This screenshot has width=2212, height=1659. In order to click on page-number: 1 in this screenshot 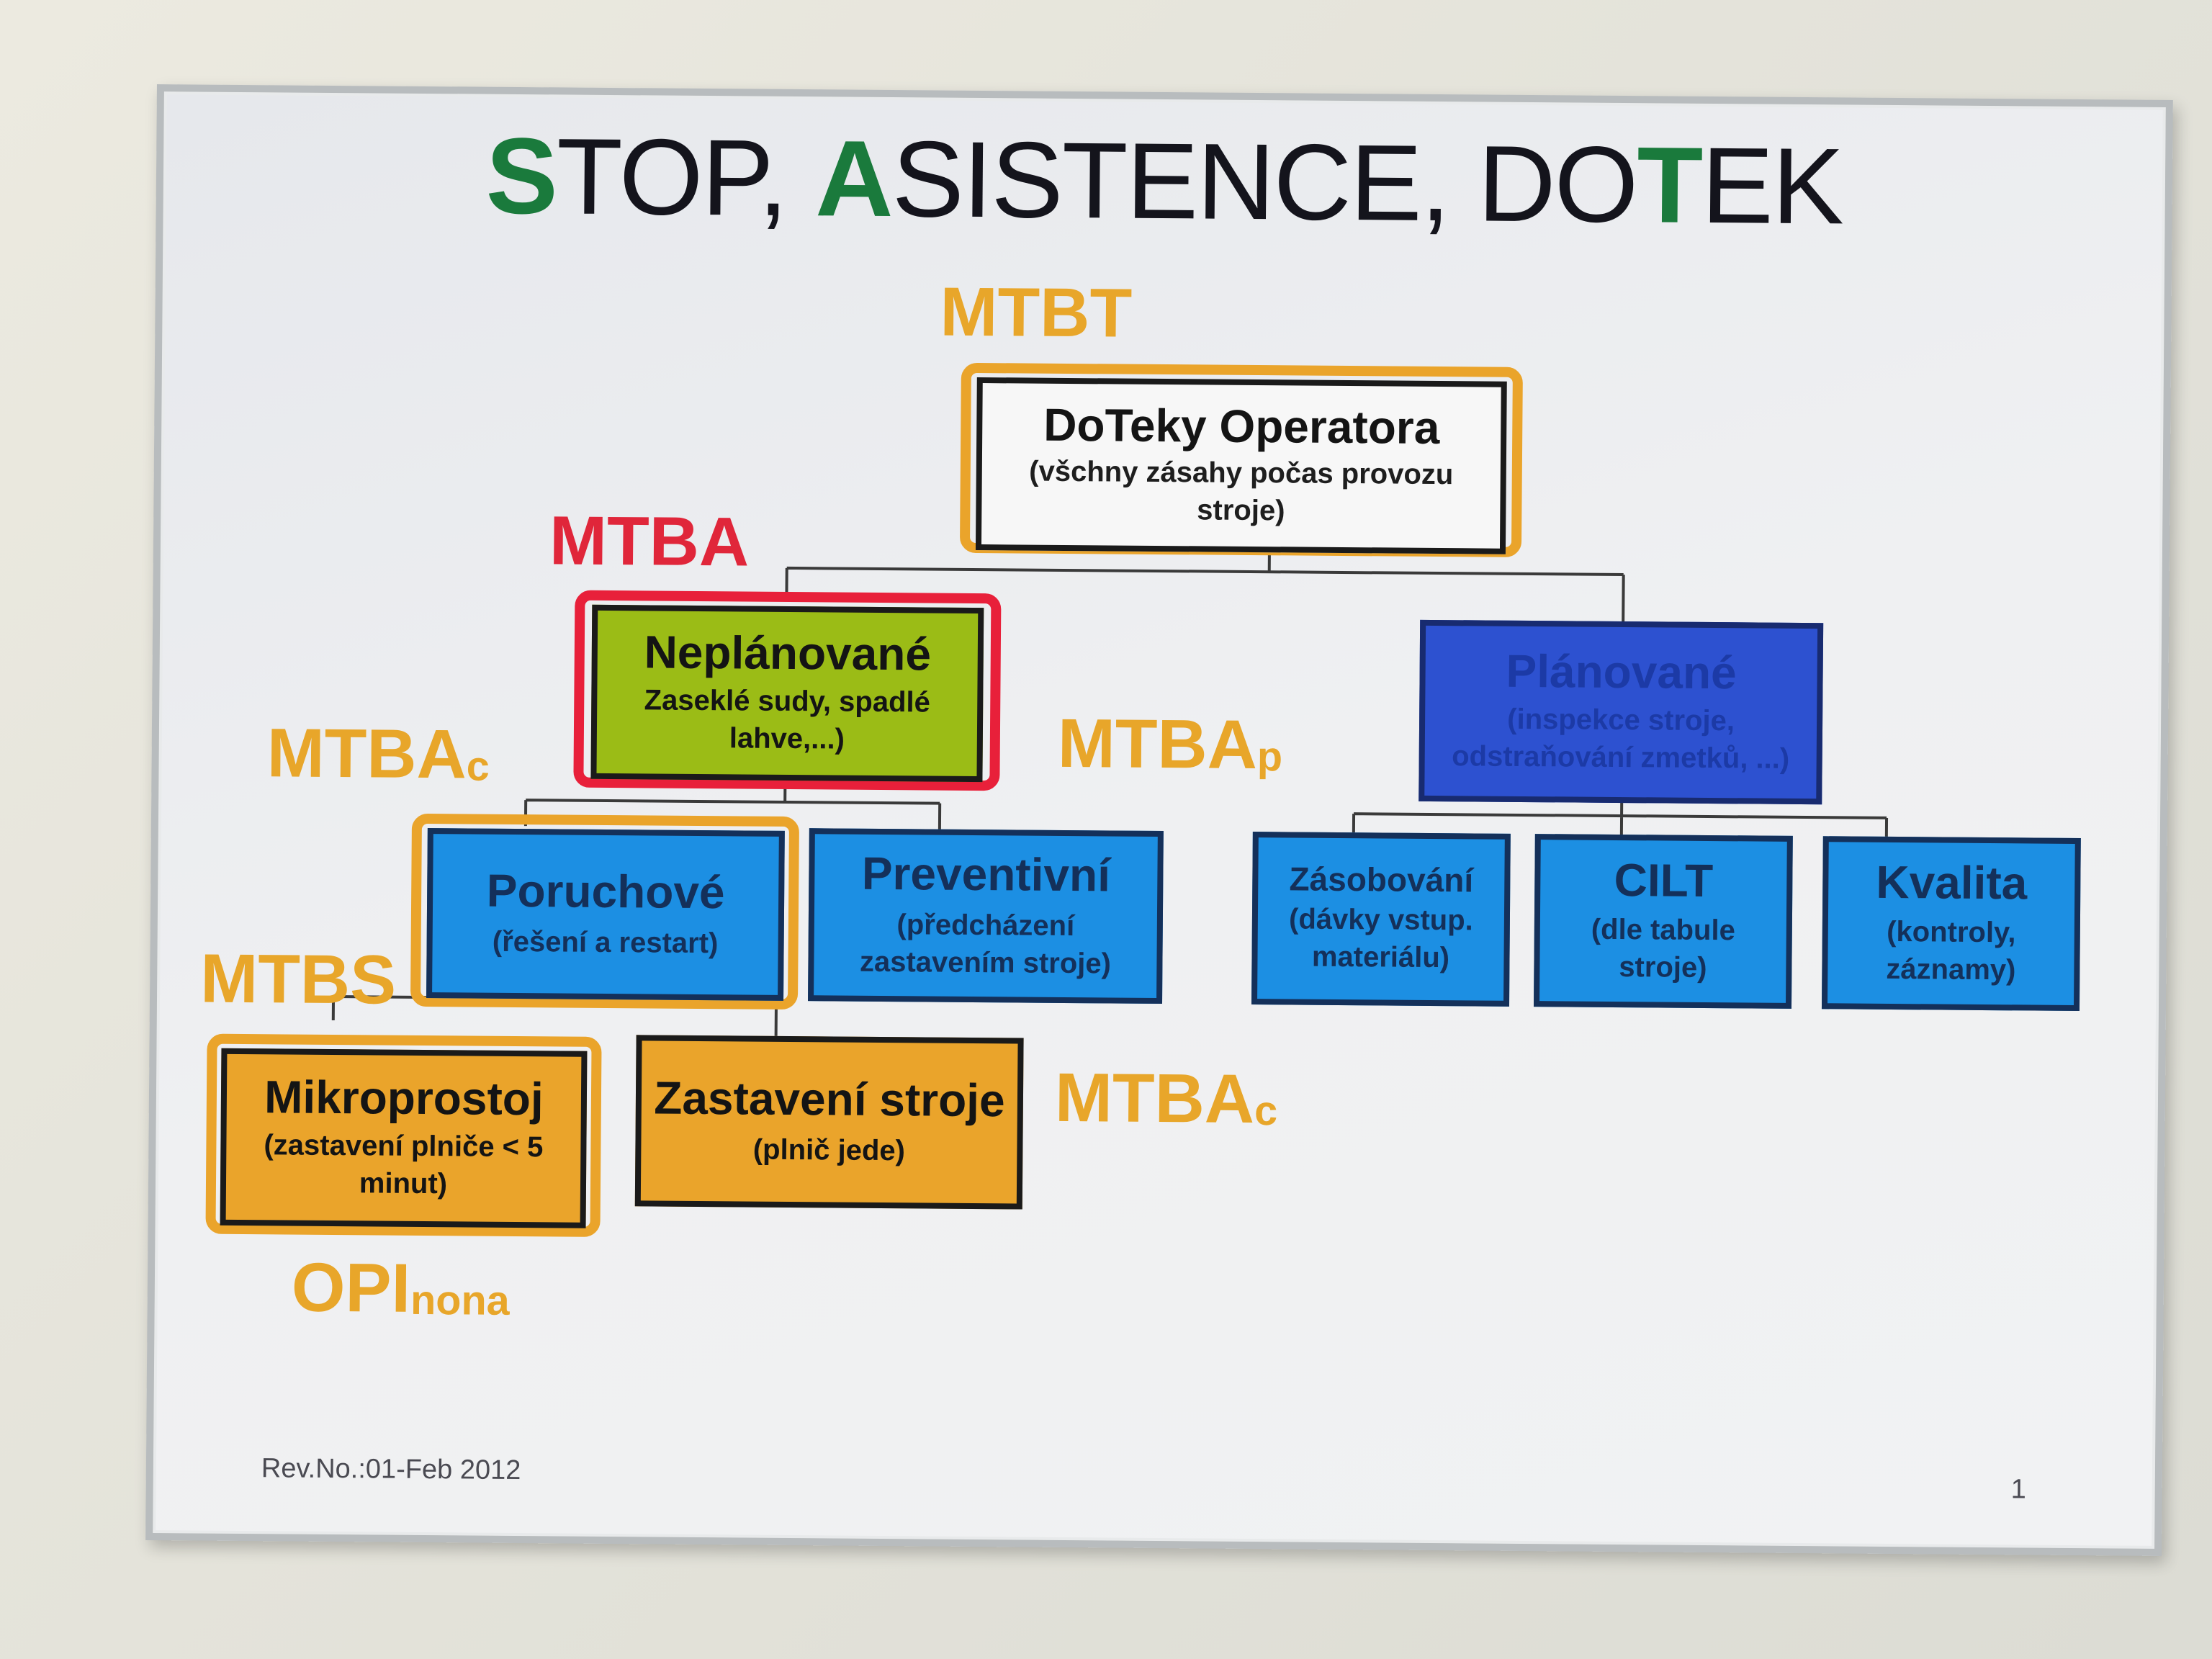, I will do `click(2018, 1489)`.